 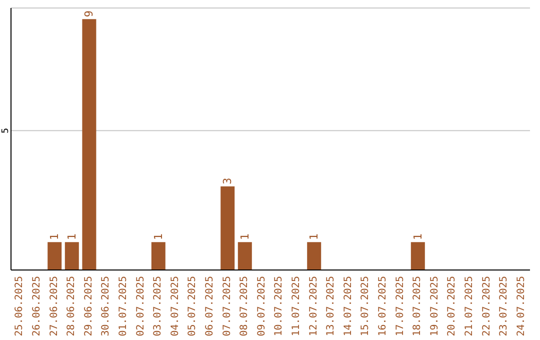 I want to click on x-tick-label: 16.07.2025, so click(x=382, y=306).